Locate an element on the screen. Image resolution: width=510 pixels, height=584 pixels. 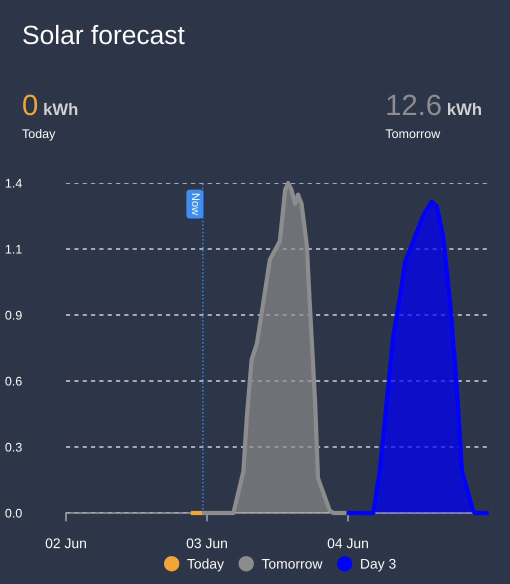
y-tick-label: 1.1 is located at coordinates (14, 249).